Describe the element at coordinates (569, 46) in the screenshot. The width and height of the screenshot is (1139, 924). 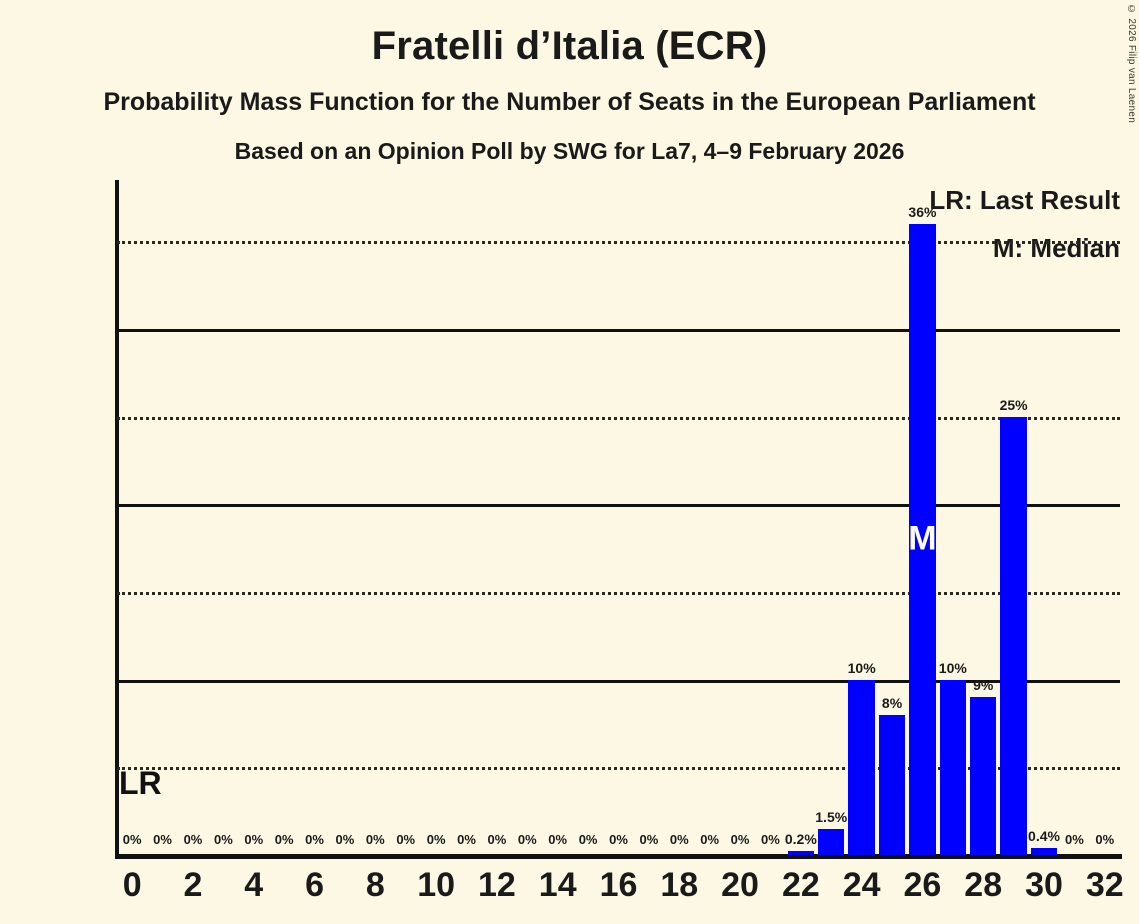
I see `page-title: Fratelli d’Italia (ECR)` at that location.